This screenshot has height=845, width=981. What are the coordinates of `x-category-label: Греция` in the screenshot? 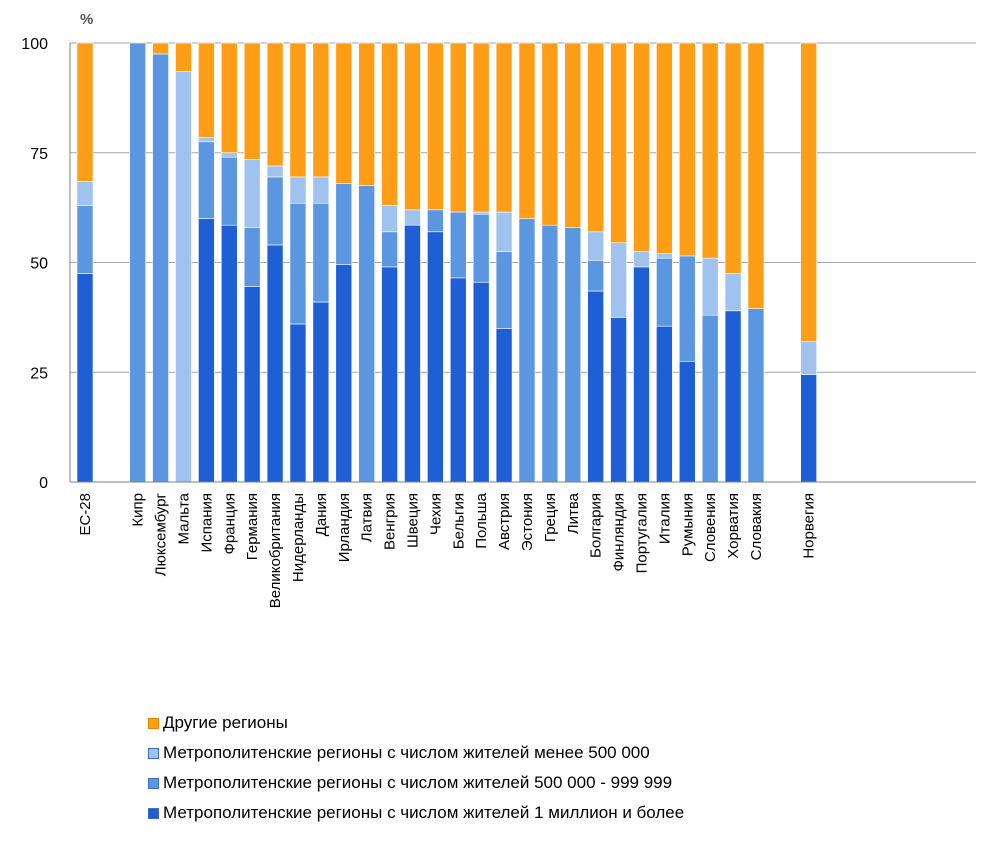 It's located at (550, 517).